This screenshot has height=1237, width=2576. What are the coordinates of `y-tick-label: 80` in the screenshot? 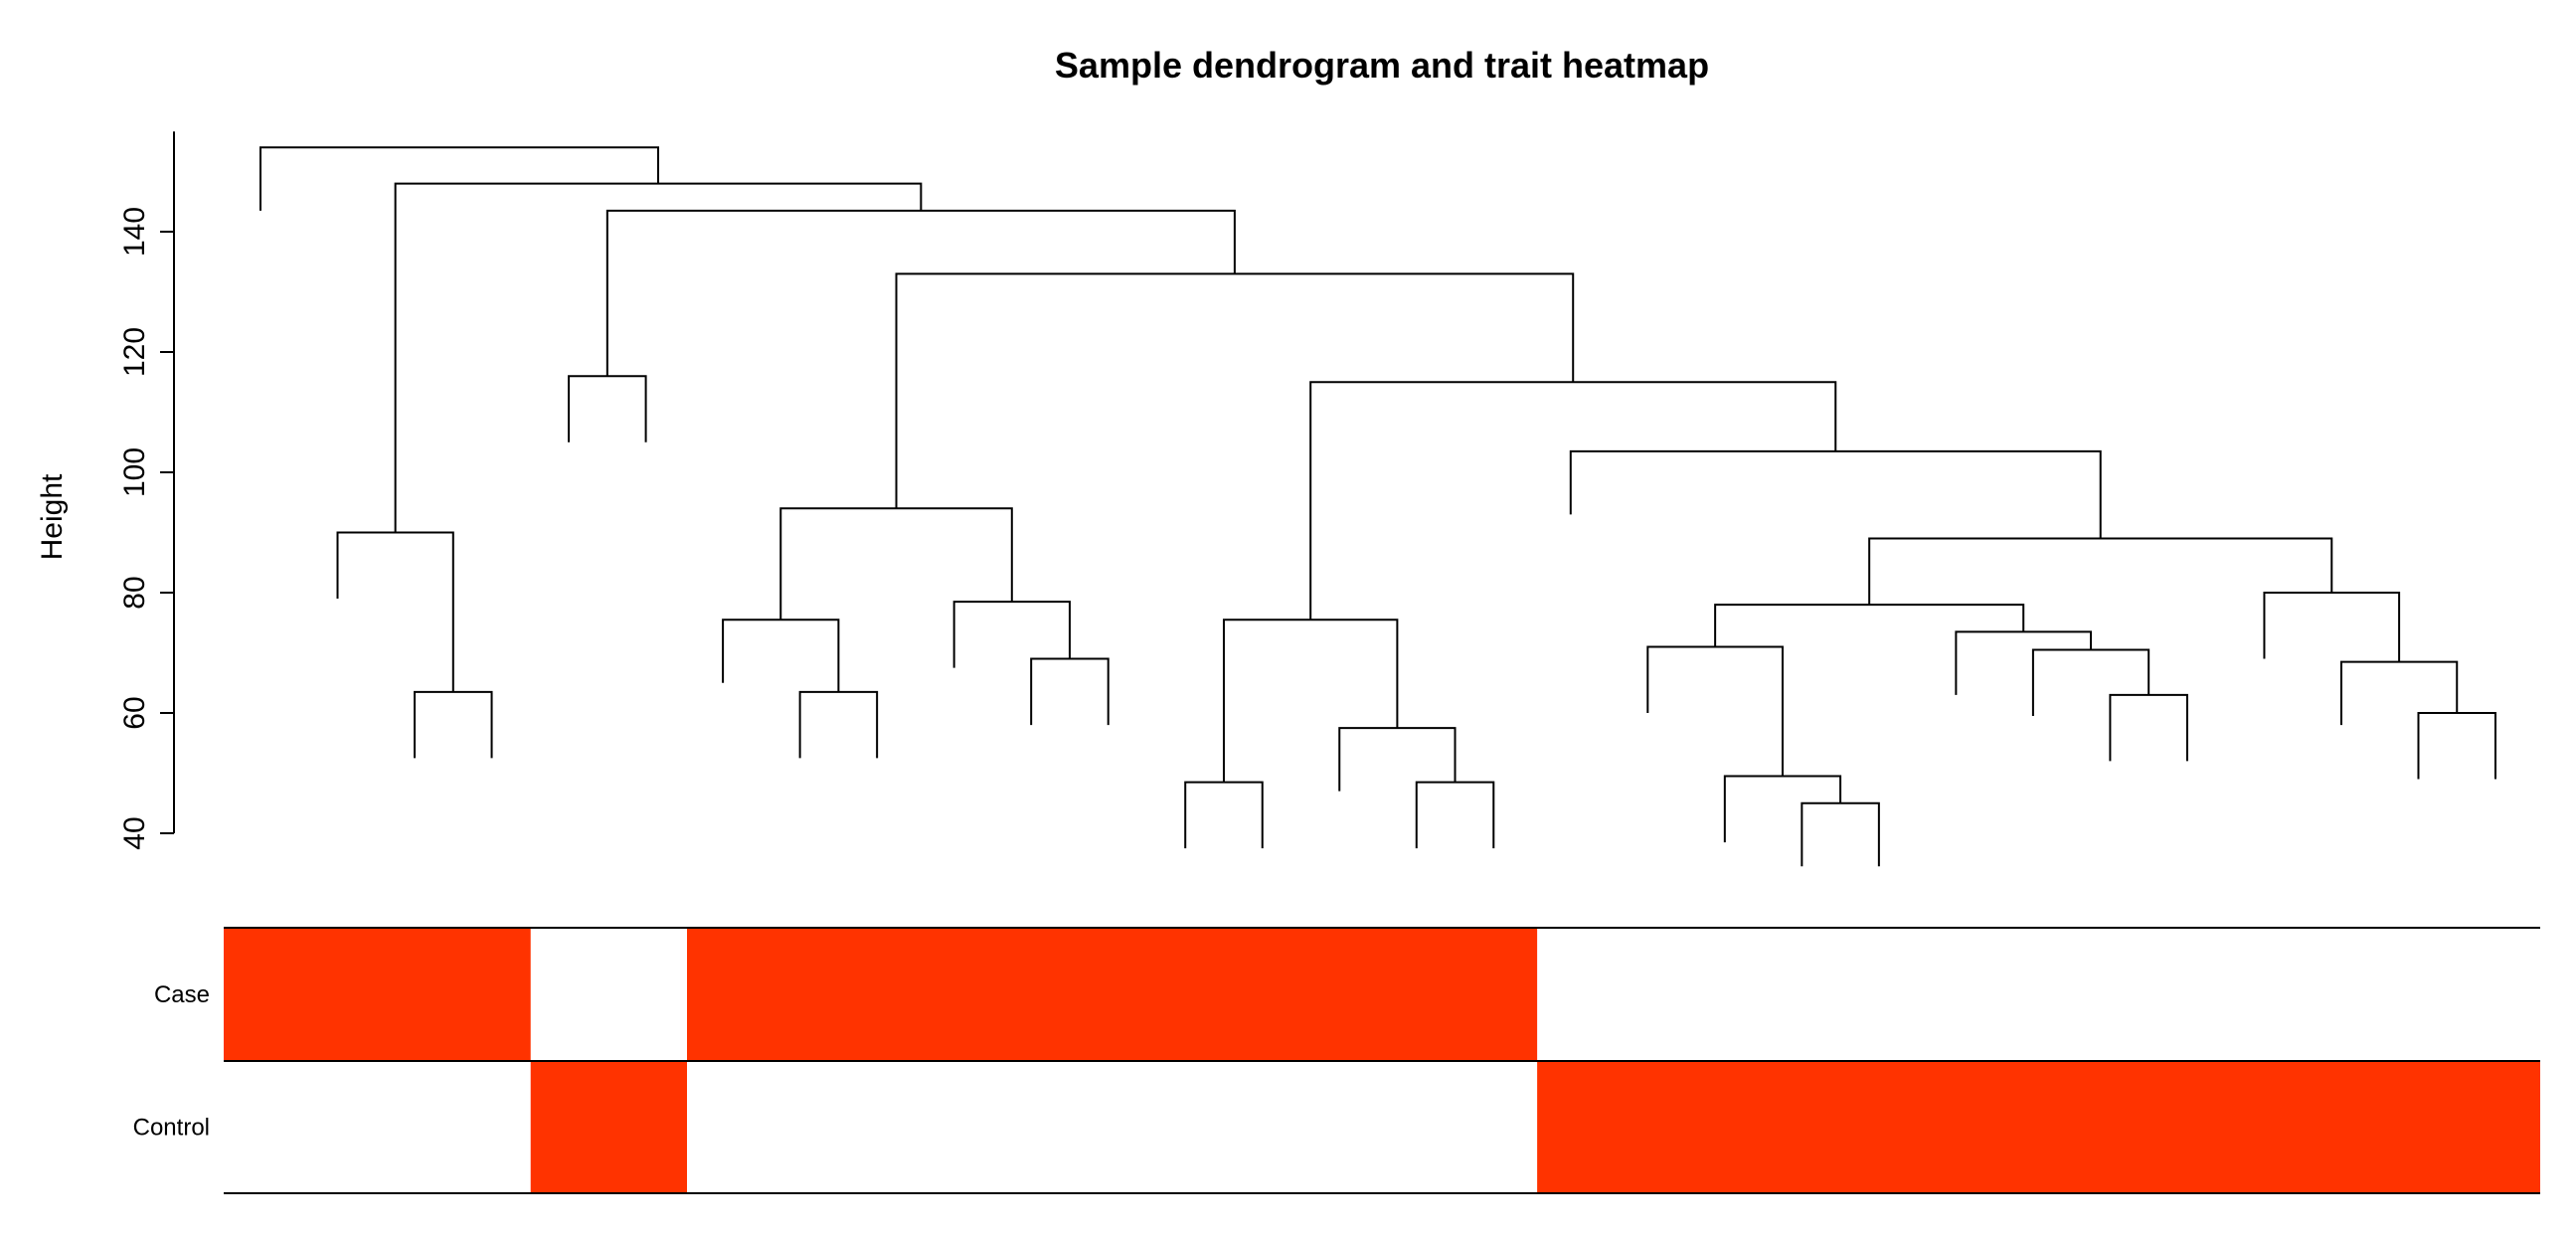 It's located at (134, 592).